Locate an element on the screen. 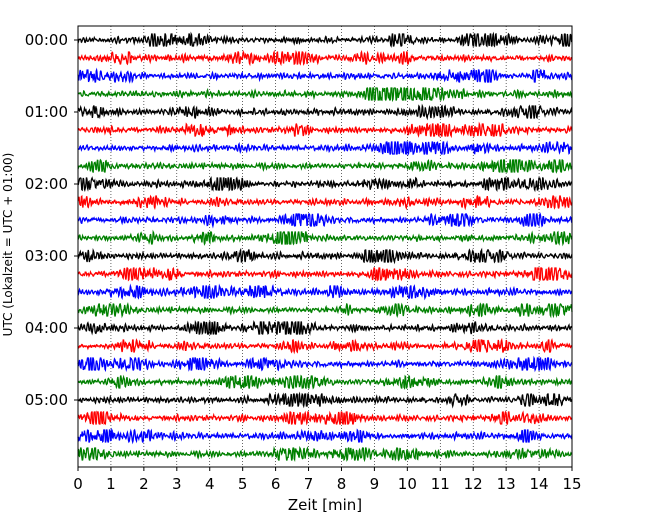 This screenshot has width=650, height=520. y-tick-label: 01:00 is located at coordinates (46, 112).